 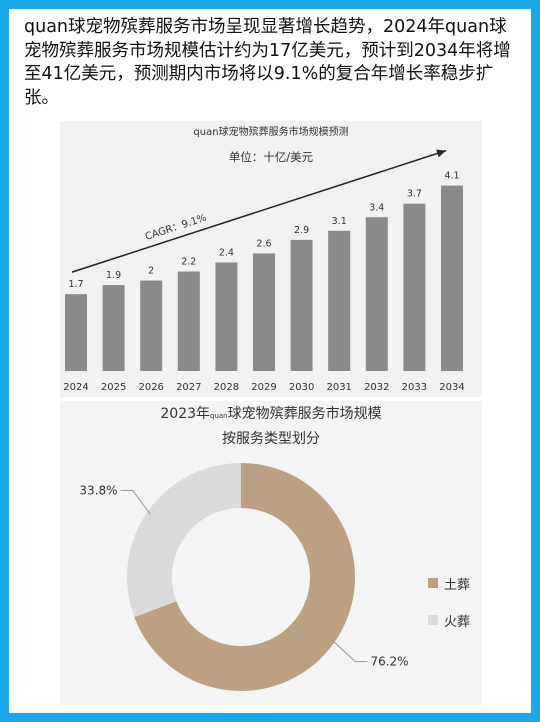 What do you see at coordinates (270, 131) in the screenshot?
I see `bar-chart-title: quan球宠物殡葬服务市场规模预测` at bounding box center [270, 131].